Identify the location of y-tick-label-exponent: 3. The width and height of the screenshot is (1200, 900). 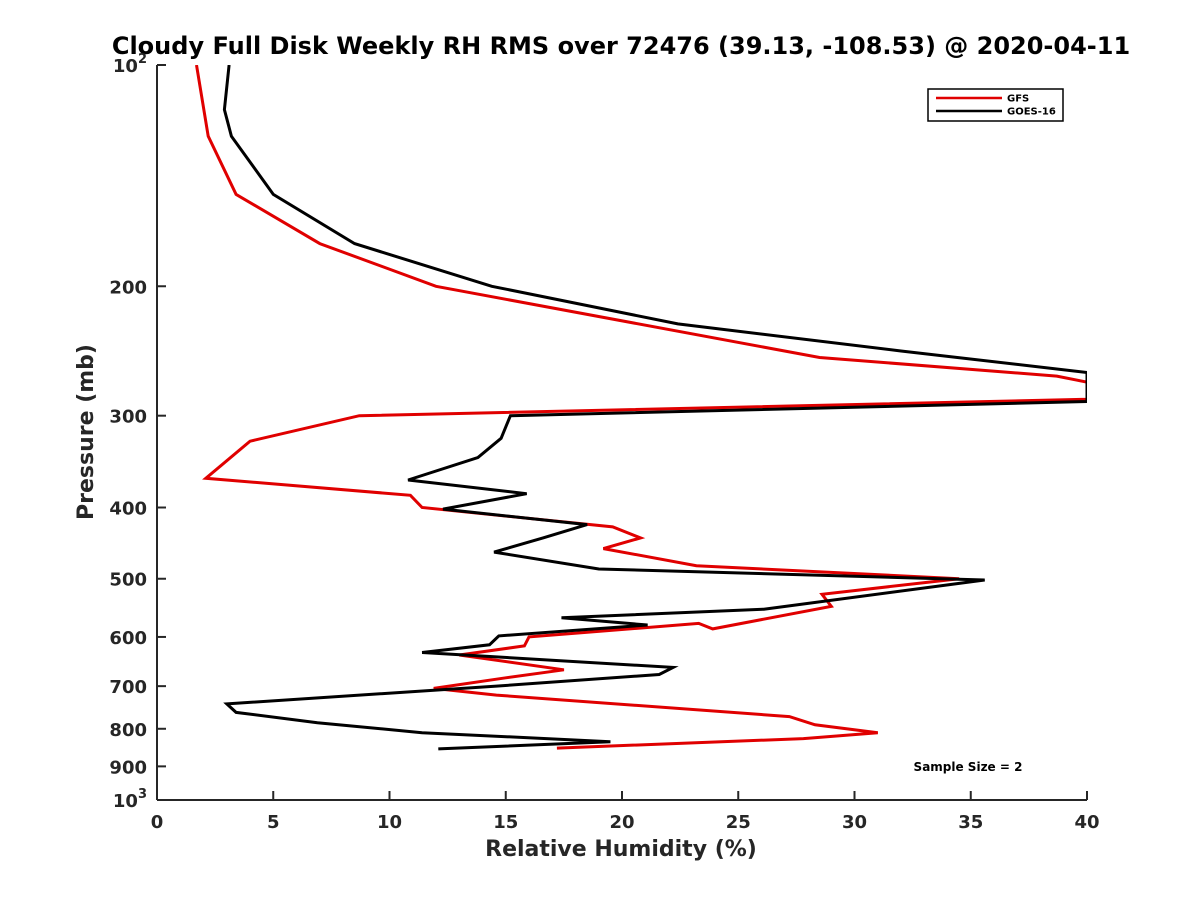
(142, 794).